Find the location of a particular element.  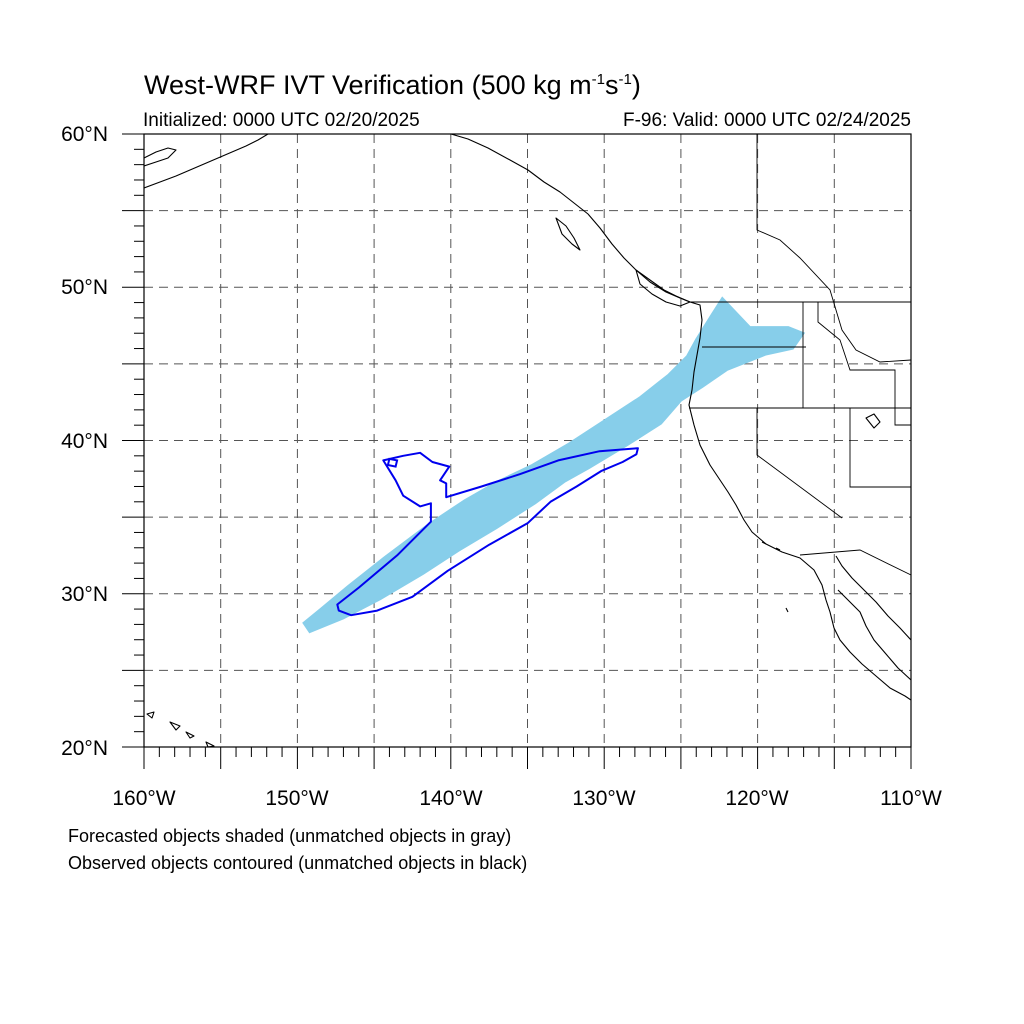

latitude-labels: 60°N 50°N 40°N 30°N 20°N is located at coordinates (84, 441).